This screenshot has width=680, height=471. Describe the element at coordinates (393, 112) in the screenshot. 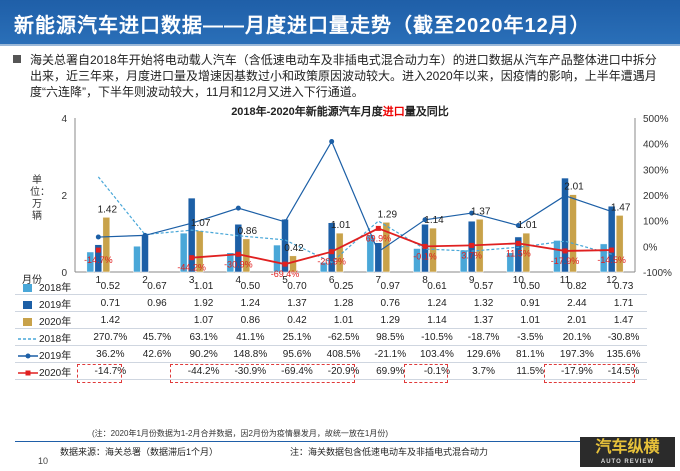

I see `chart-title-highlight: 进口` at that location.